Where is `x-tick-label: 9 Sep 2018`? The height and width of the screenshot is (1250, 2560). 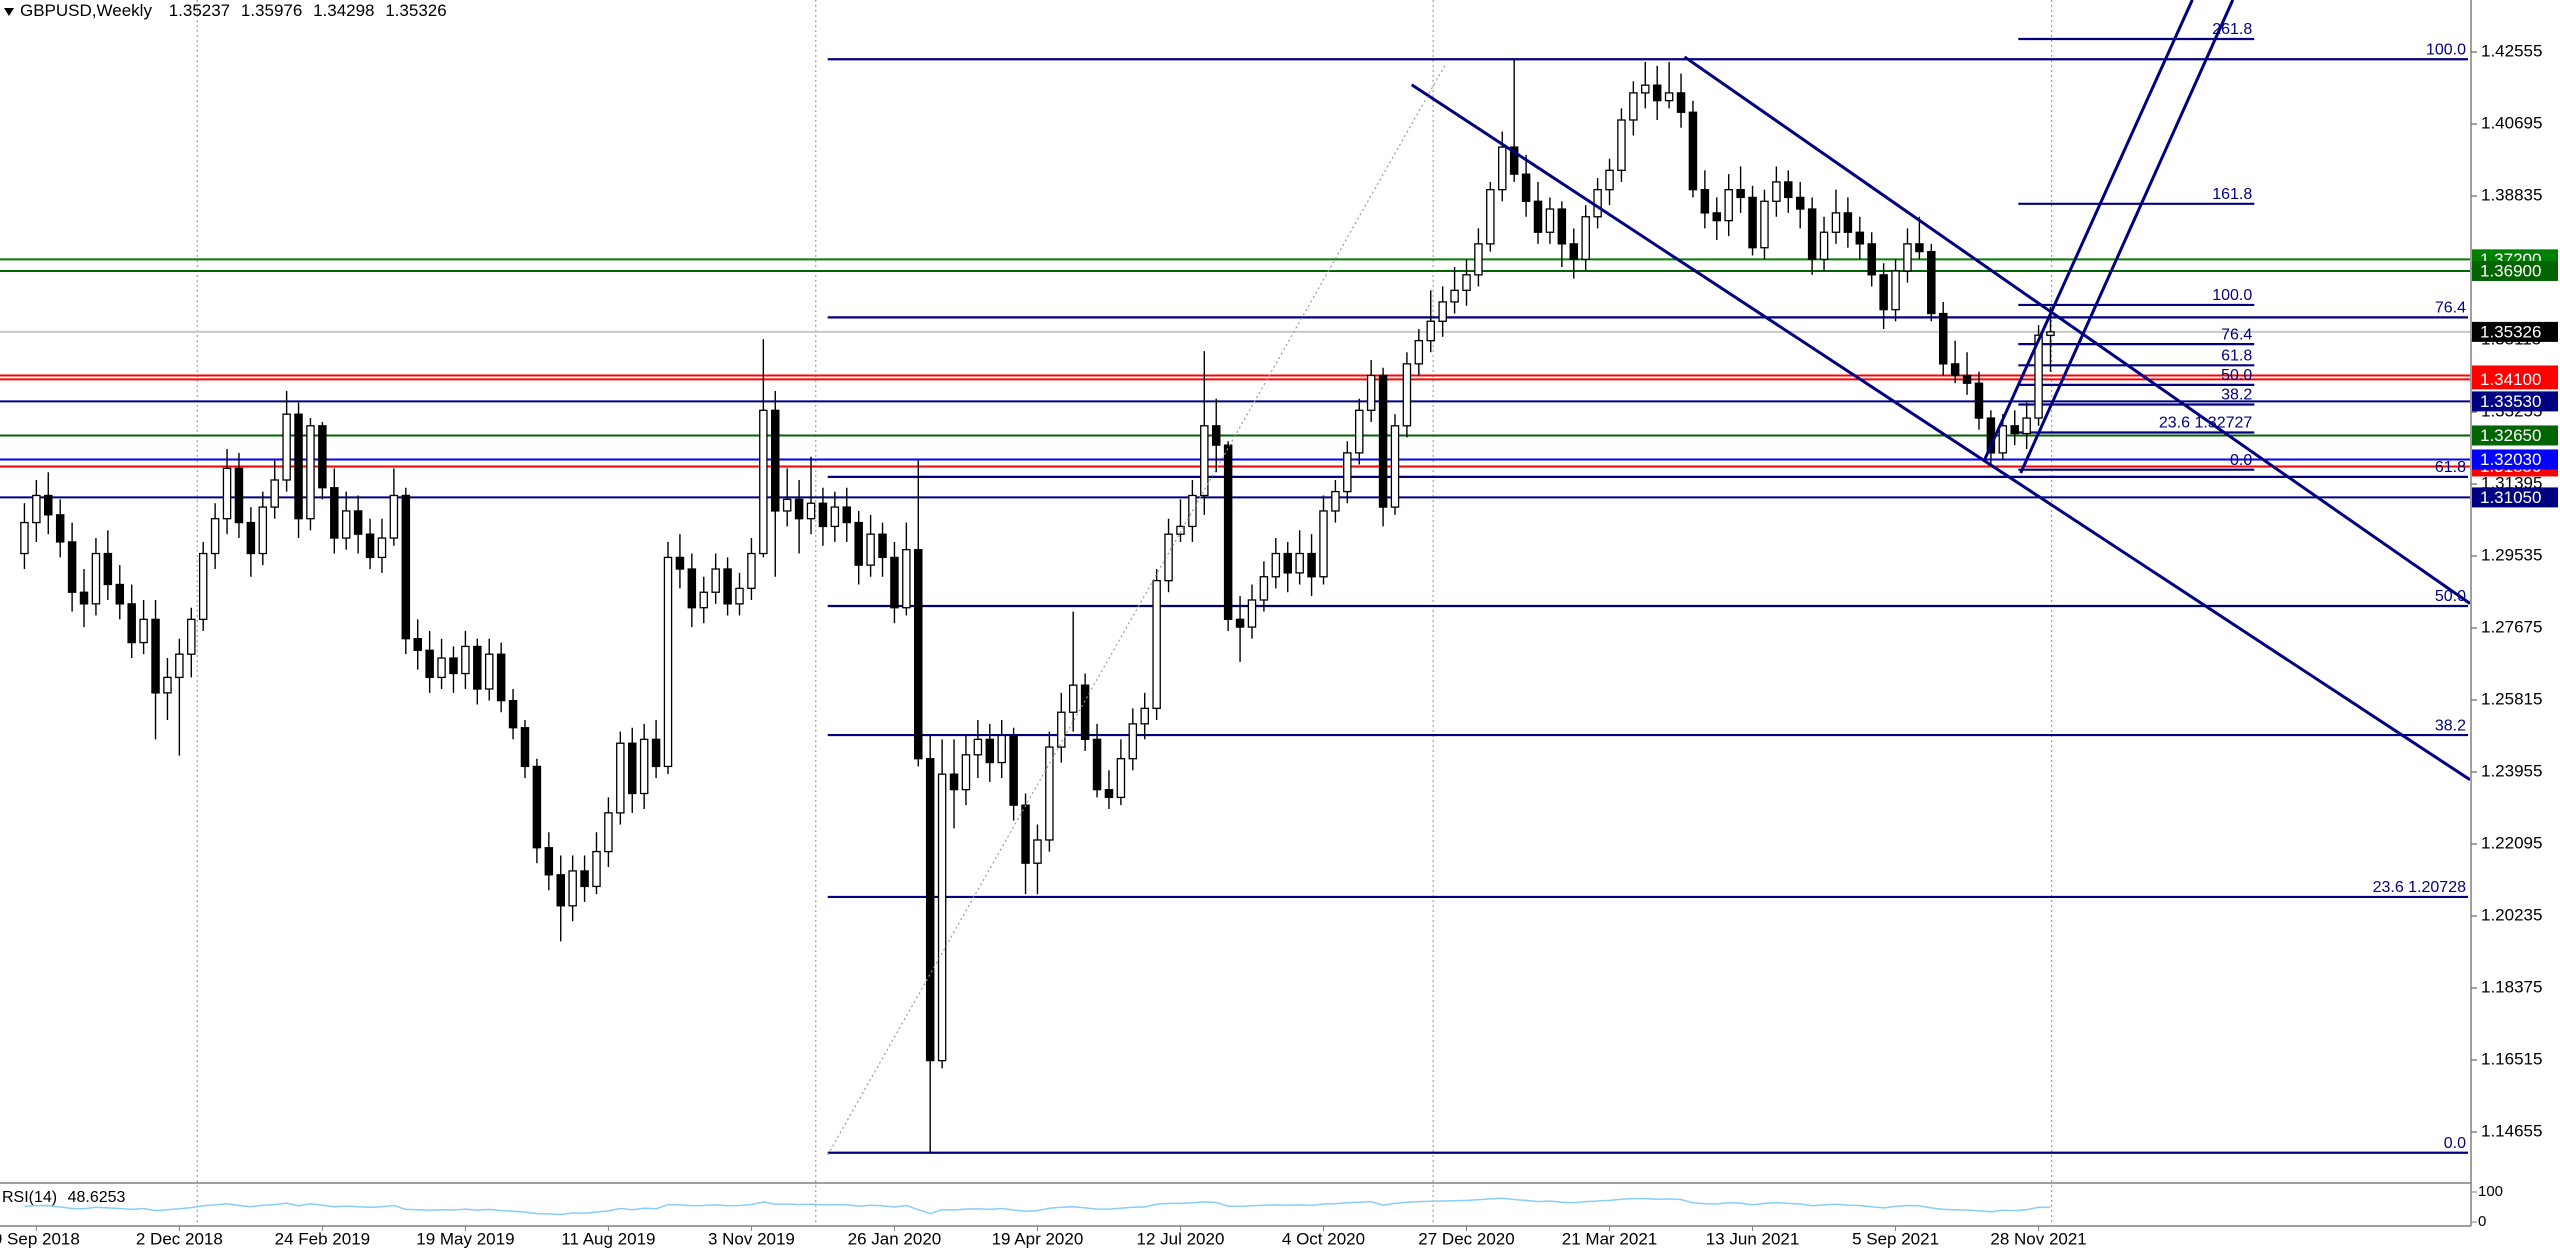 x-tick-label: 9 Sep 2018 is located at coordinates (40, 1238).